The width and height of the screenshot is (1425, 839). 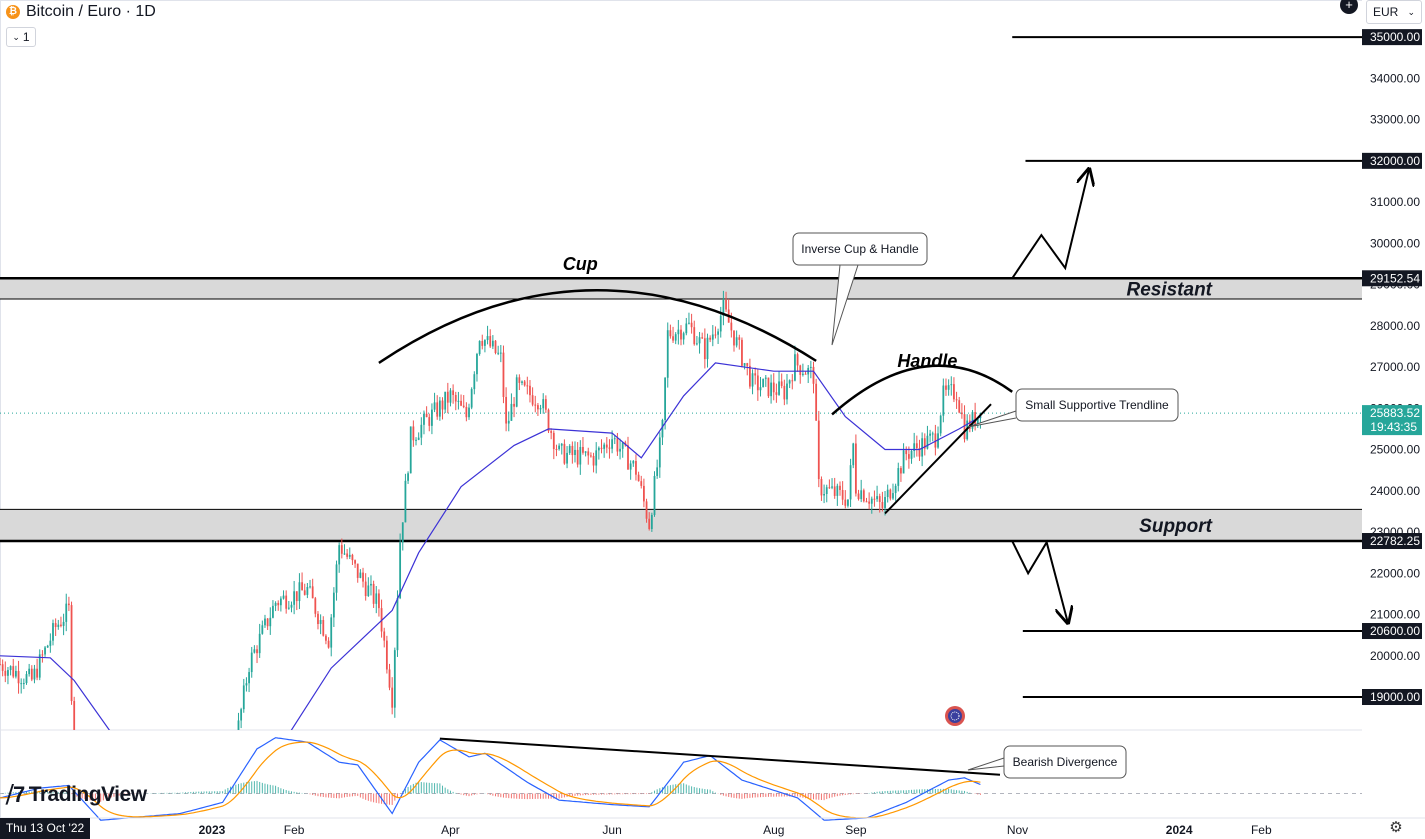 What do you see at coordinates (294, 830) in the screenshot?
I see `time-tick-label: Feb` at bounding box center [294, 830].